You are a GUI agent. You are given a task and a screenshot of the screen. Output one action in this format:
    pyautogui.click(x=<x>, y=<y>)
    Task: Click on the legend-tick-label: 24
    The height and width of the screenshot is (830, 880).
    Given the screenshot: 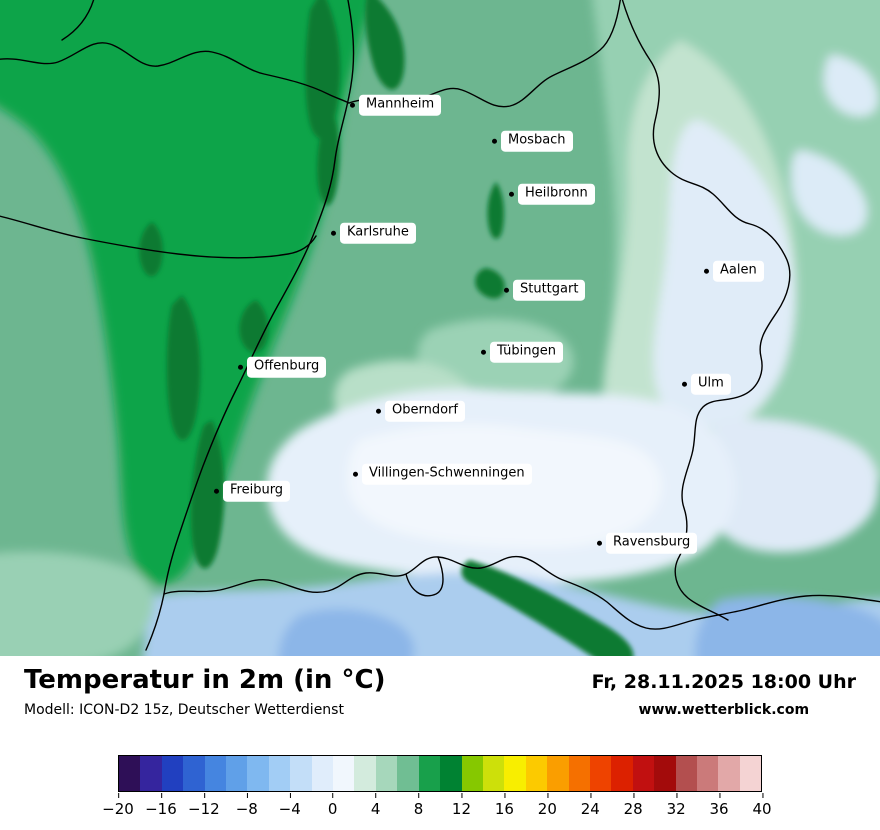 What is the action you would take?
    pyautogui.click(x=590, y=805)
    